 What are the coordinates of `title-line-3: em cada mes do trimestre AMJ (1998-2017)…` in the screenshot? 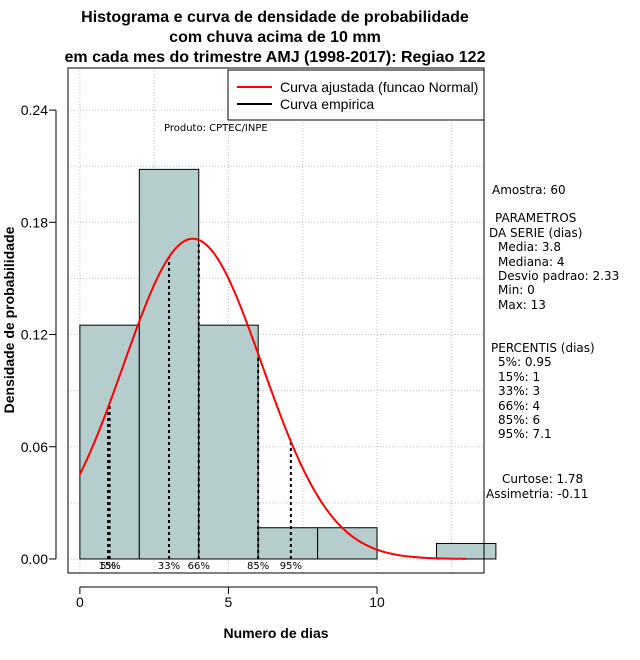 It's located at (275, 57).